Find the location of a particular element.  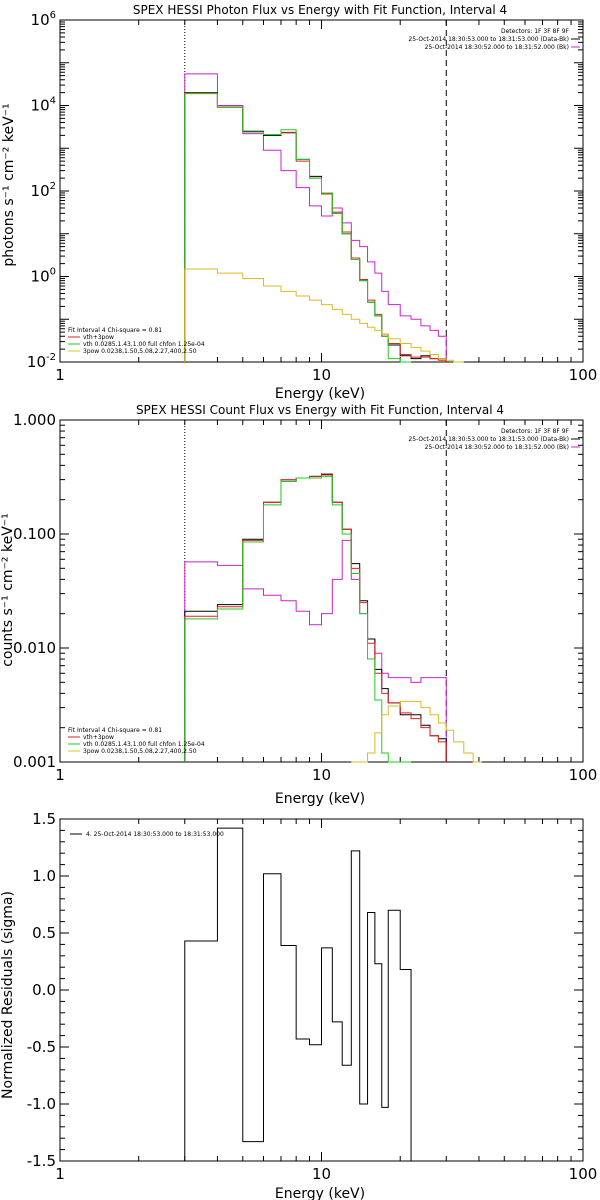

photon-y-axis-label: photons s⁻¹ cm⁻² keV⁻¹ is located at coordinates (9, 184).